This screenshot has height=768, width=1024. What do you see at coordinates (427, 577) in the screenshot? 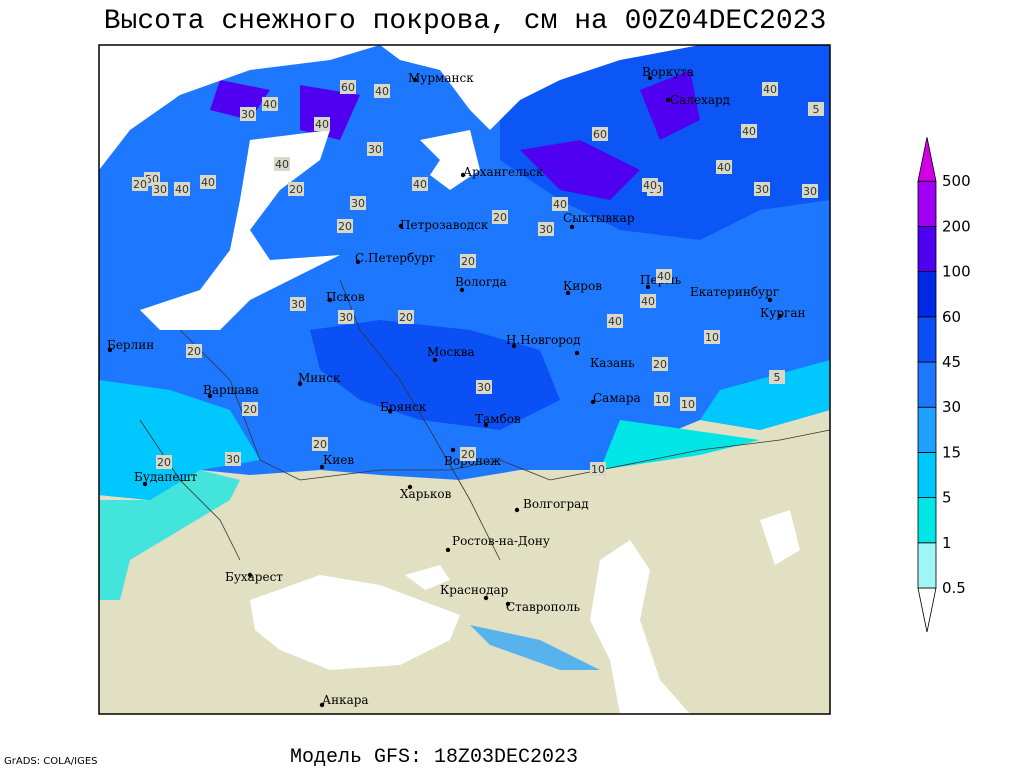
I see `azov-sea` at bounding box center [427, 577].